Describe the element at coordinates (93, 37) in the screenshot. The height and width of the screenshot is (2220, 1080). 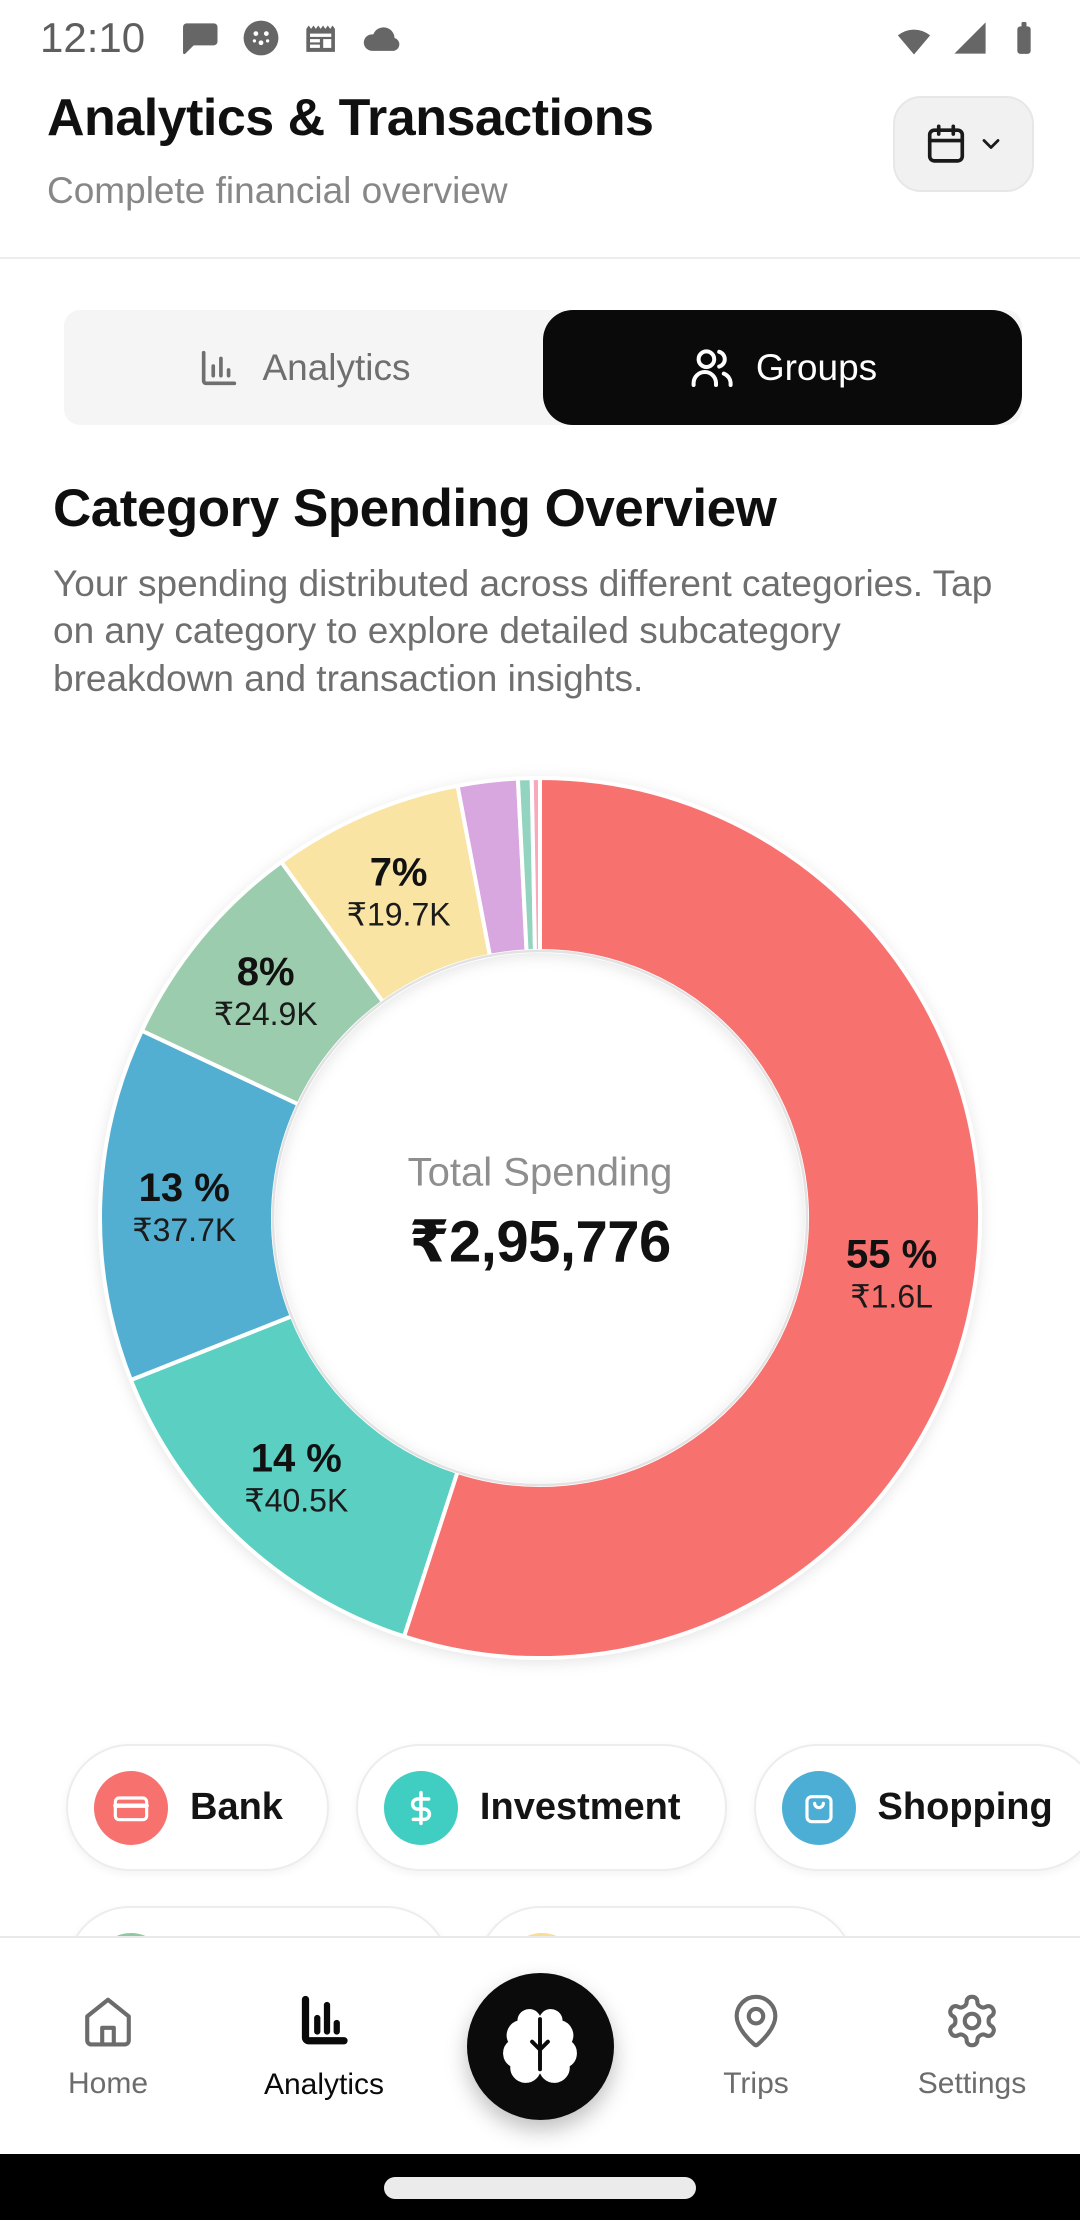
I see `status-time: 12:10` at that location.